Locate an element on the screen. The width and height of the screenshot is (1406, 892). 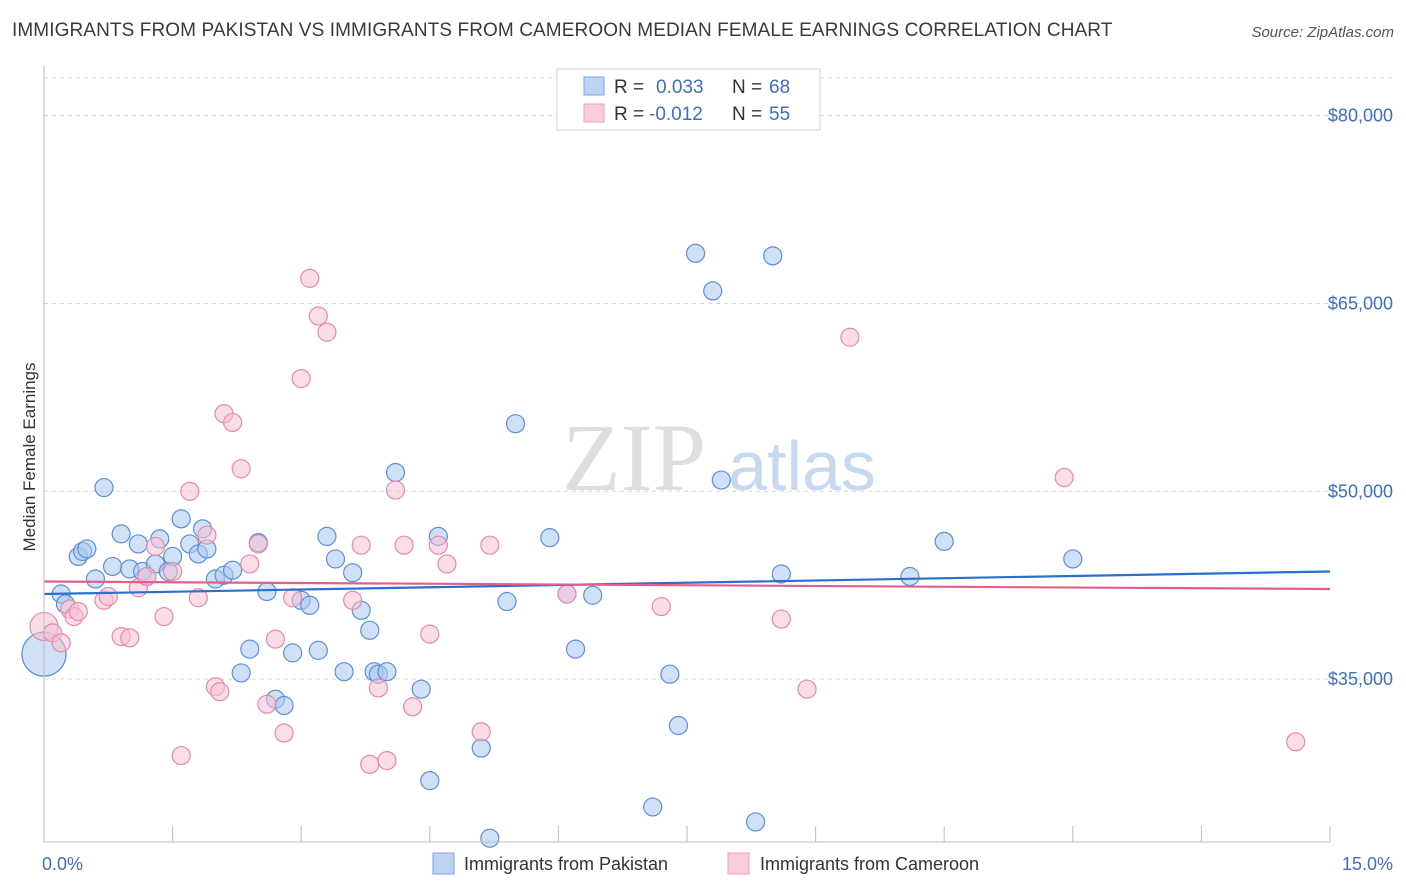
stats-n-label-cameroon: N = is located at coordinates (747, 114).